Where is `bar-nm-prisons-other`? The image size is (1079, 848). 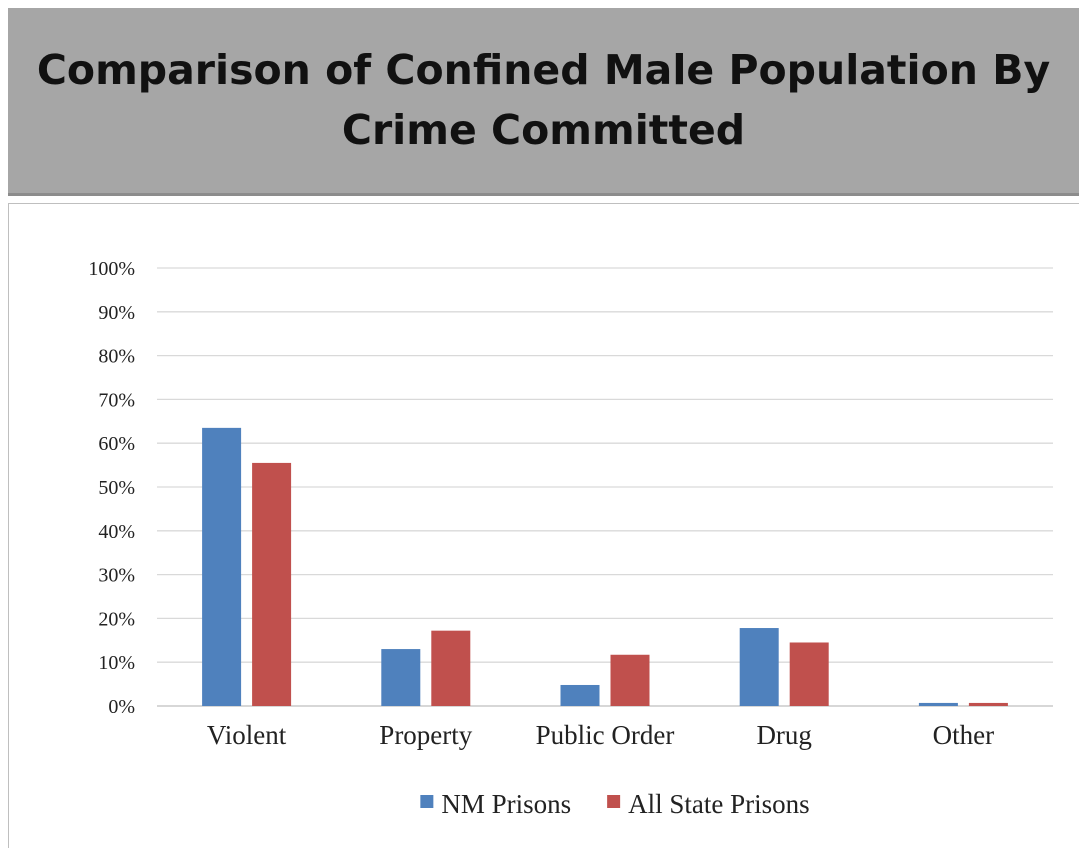
bar-nm-prisons-other is located at coordinates (938, 704).